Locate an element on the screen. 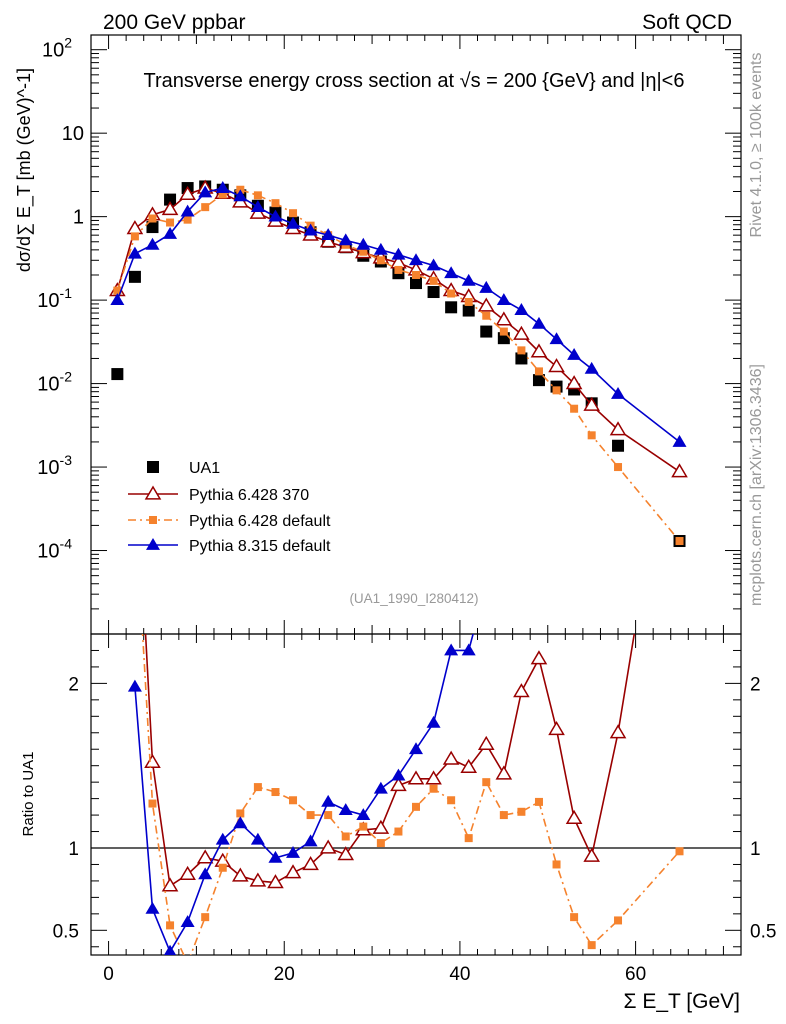 Image resolution: width=786 pixels, height=1024 pixels. ratio-y-axis-label: Ratio to UA1 is located at coordinates (28, 793).